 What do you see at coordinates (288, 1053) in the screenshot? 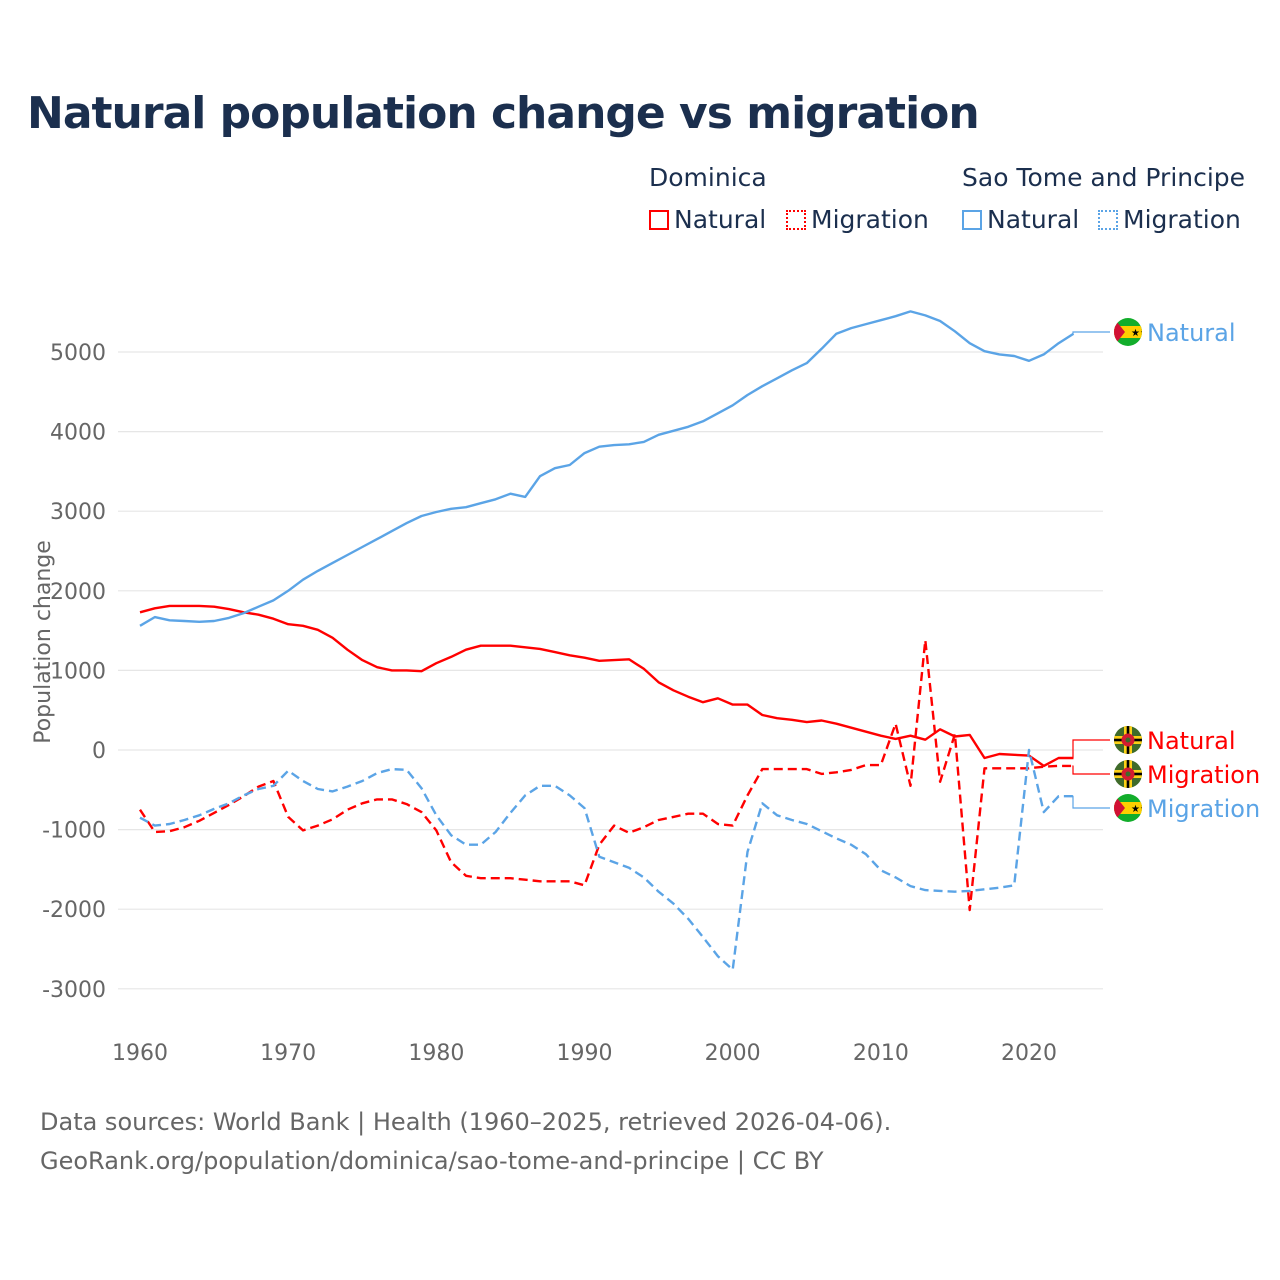
I see `x-tick-label: 1970` at bounding box center [288, 1053].